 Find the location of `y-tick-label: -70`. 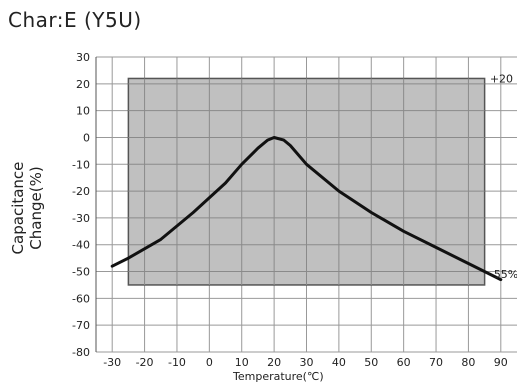

y-tick-label: -70 is located at coordinates (81, 325).